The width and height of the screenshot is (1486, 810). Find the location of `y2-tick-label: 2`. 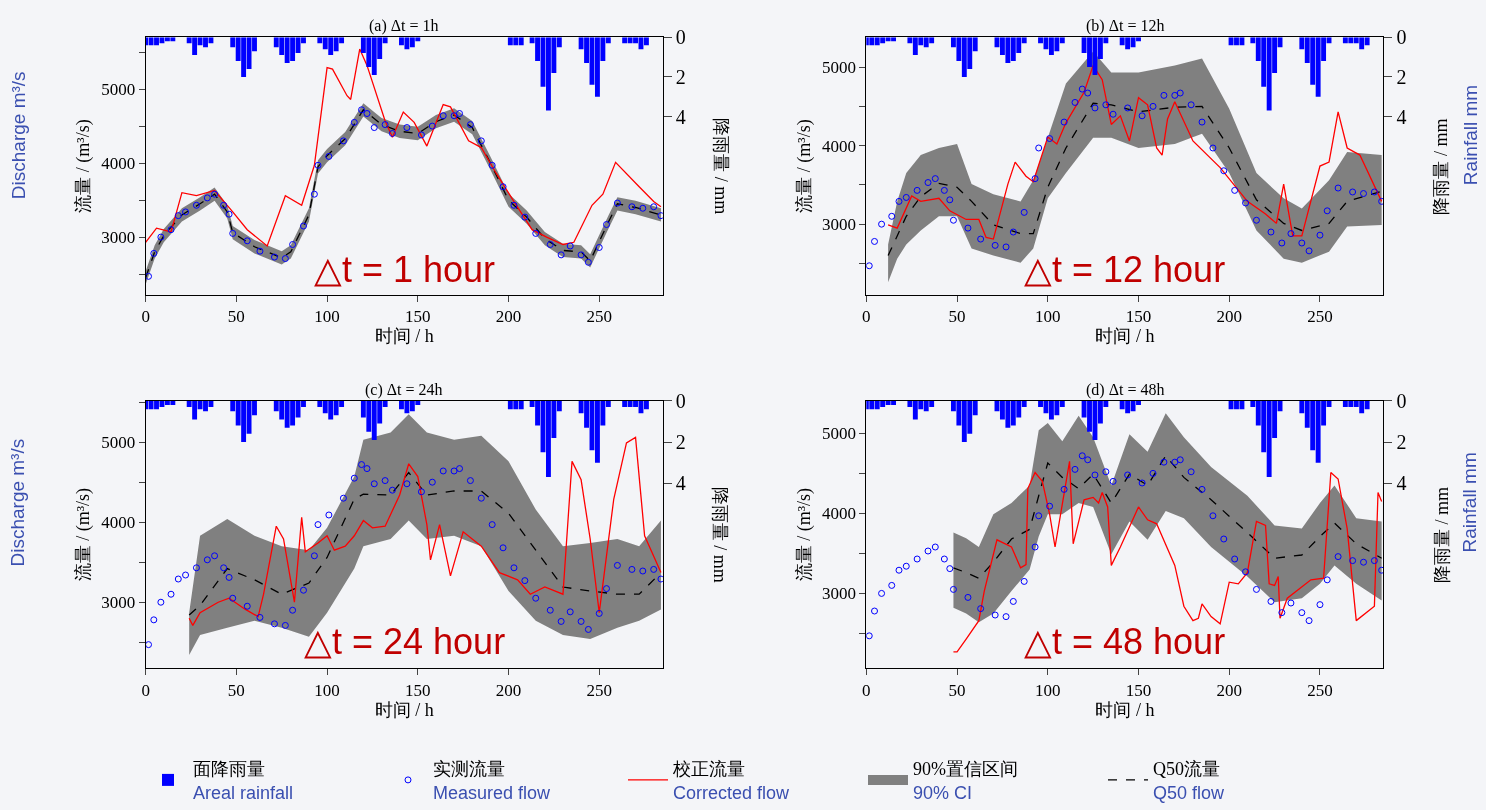

y2-tick-label: 2 is located at coordinates (680, 442).